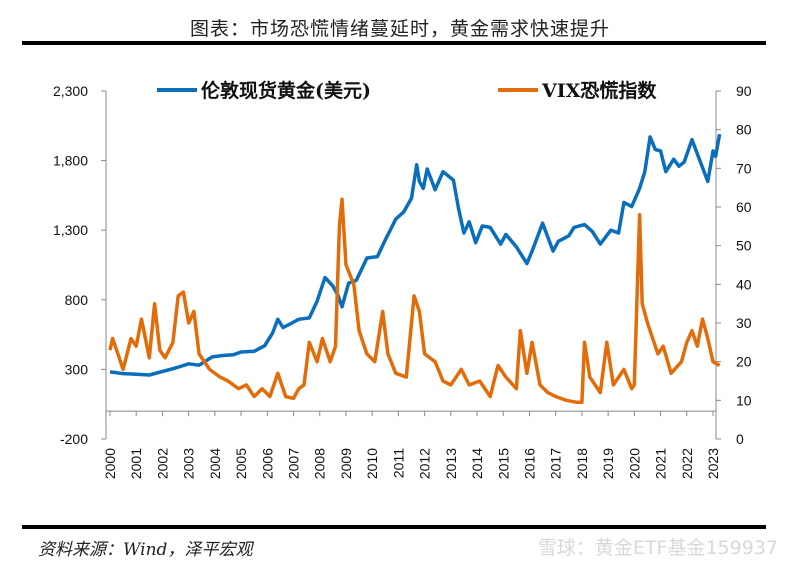  I want to click on right-tick-label: 20, so click(744, 362).